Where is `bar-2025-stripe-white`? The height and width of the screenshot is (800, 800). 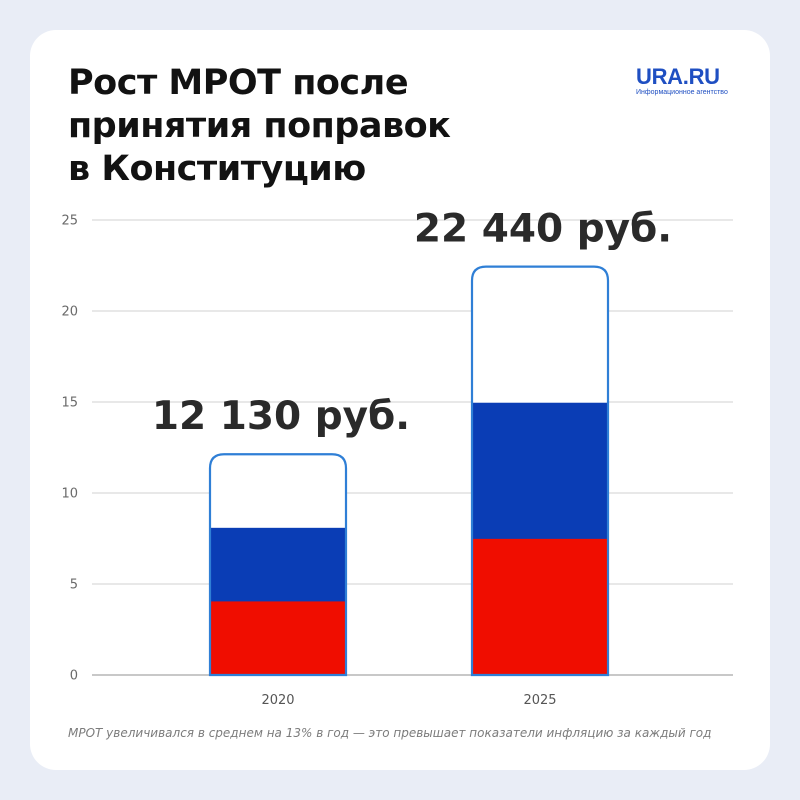 bar-2025-stripe-white is located at coordinates (540, 335).